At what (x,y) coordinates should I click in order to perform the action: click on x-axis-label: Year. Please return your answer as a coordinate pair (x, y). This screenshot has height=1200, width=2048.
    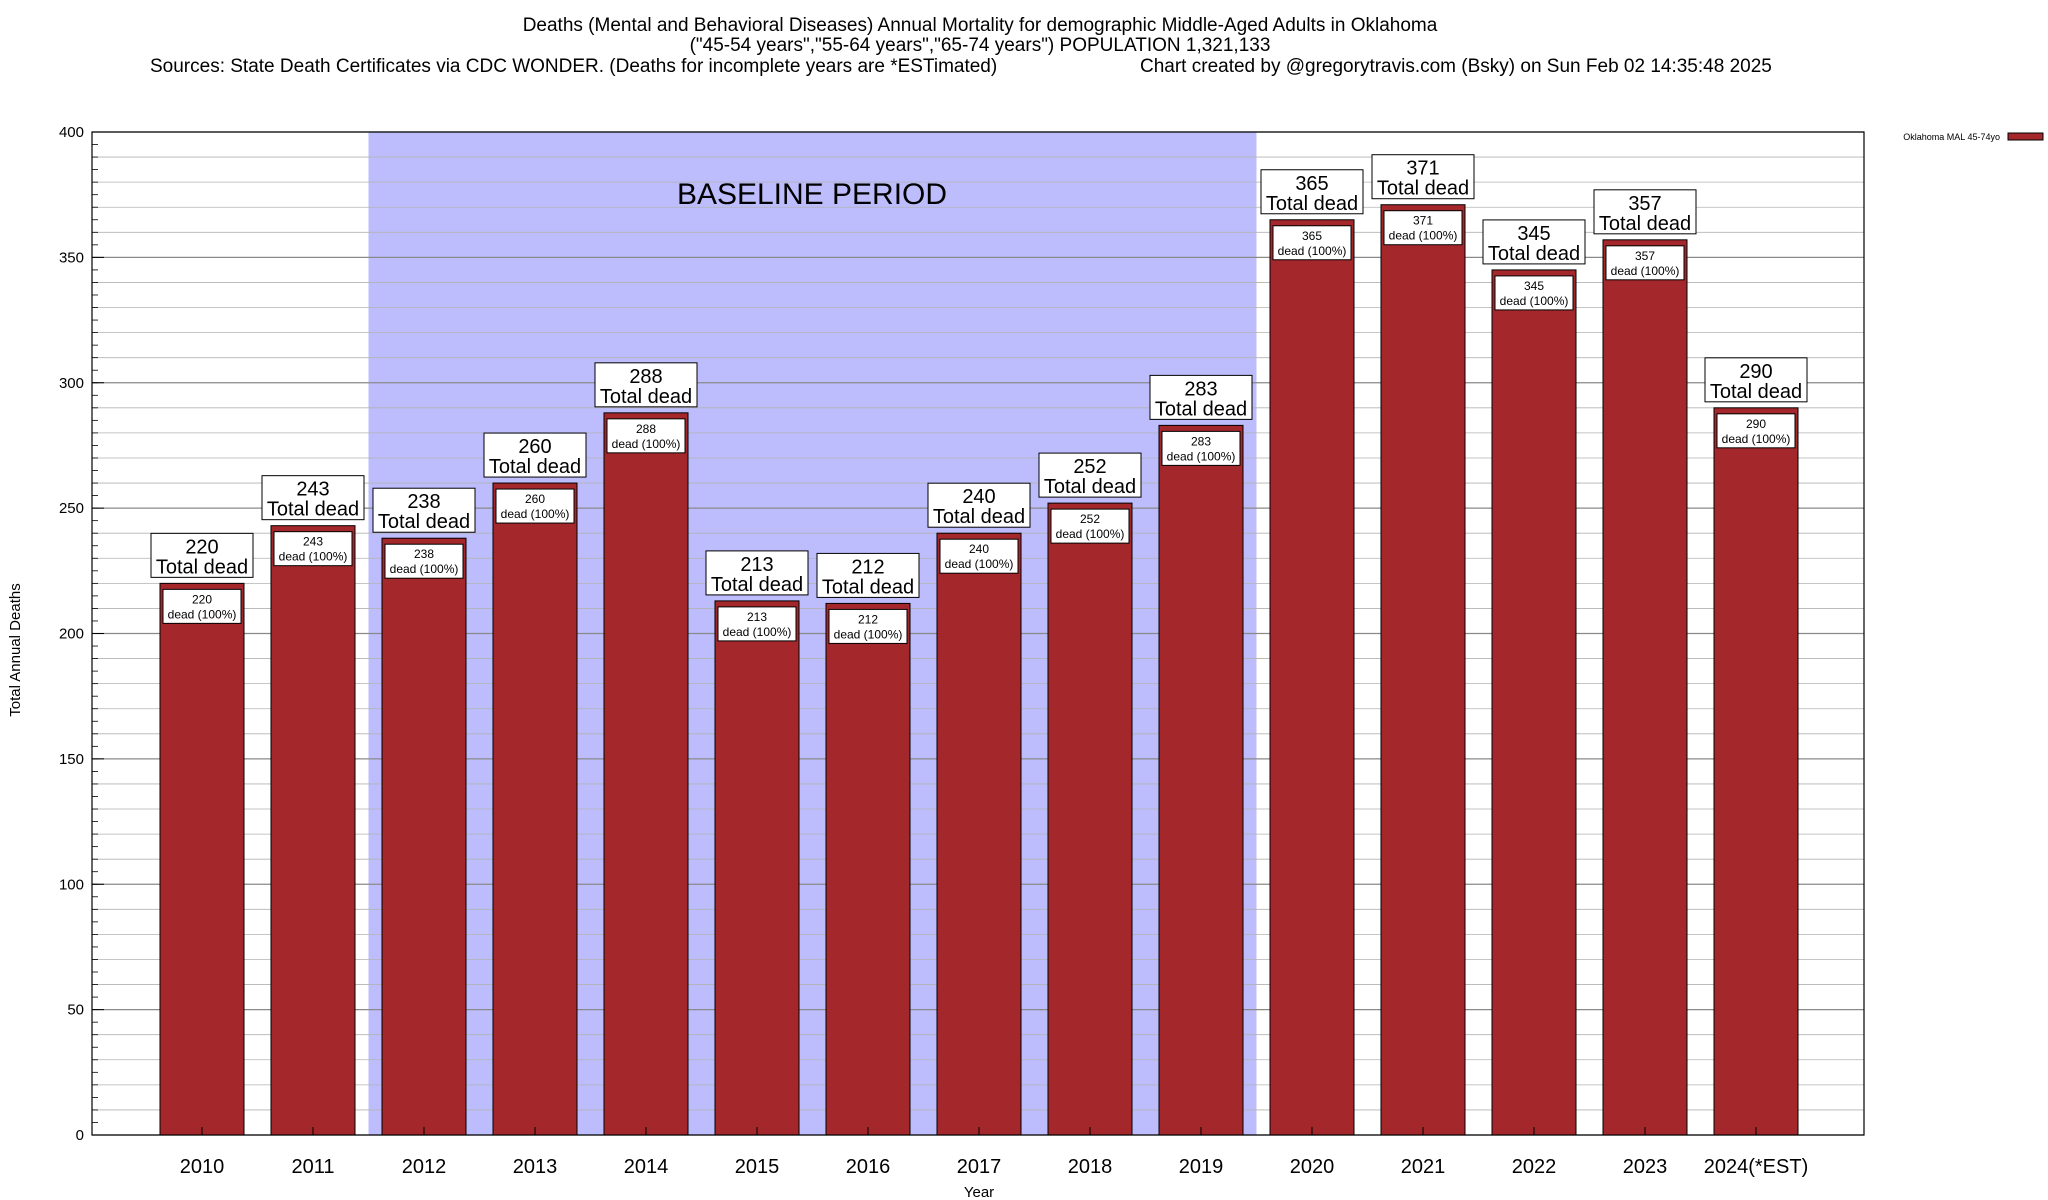
    Looking at the image, I should click on (979, 1192).